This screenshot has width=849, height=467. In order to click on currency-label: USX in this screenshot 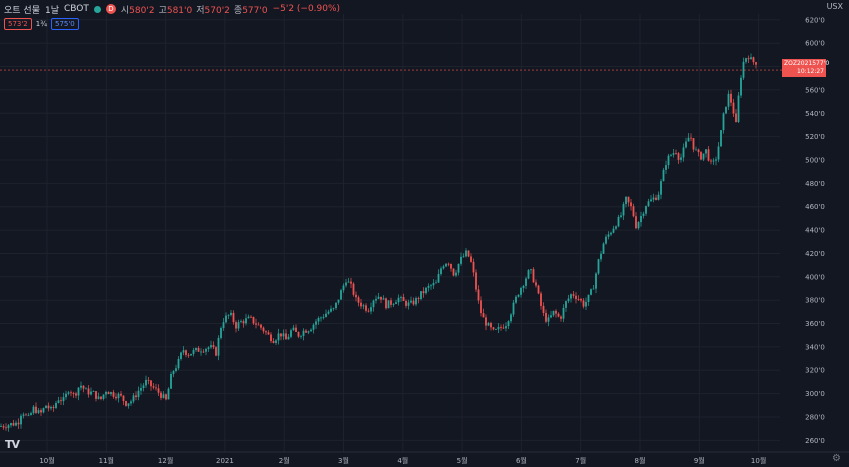, I will do `click(834, 6)`.